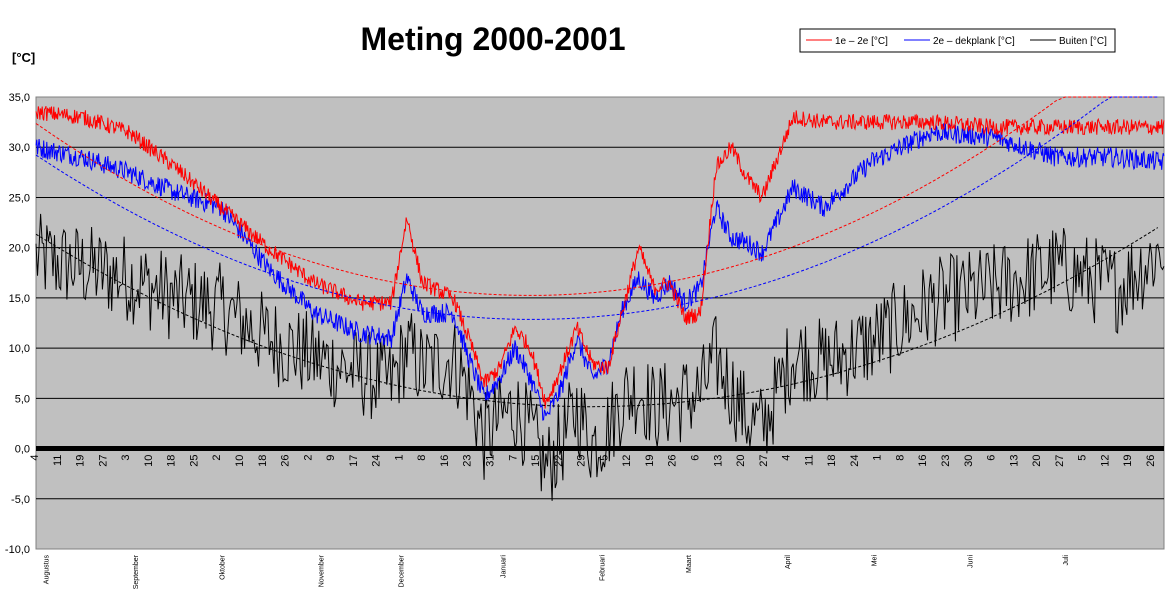  I want to click on y-tick-label: 5,0, so click(22, 399).